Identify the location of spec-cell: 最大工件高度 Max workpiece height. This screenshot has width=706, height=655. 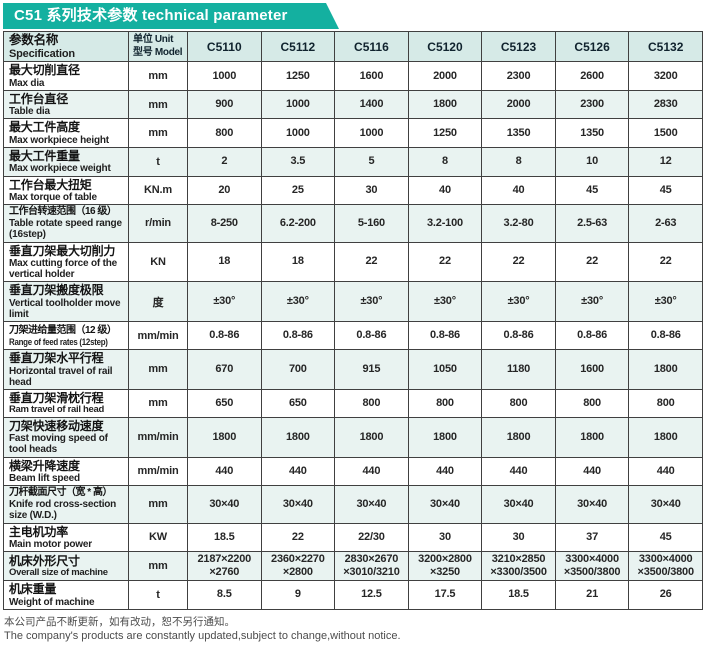
(66, 133).